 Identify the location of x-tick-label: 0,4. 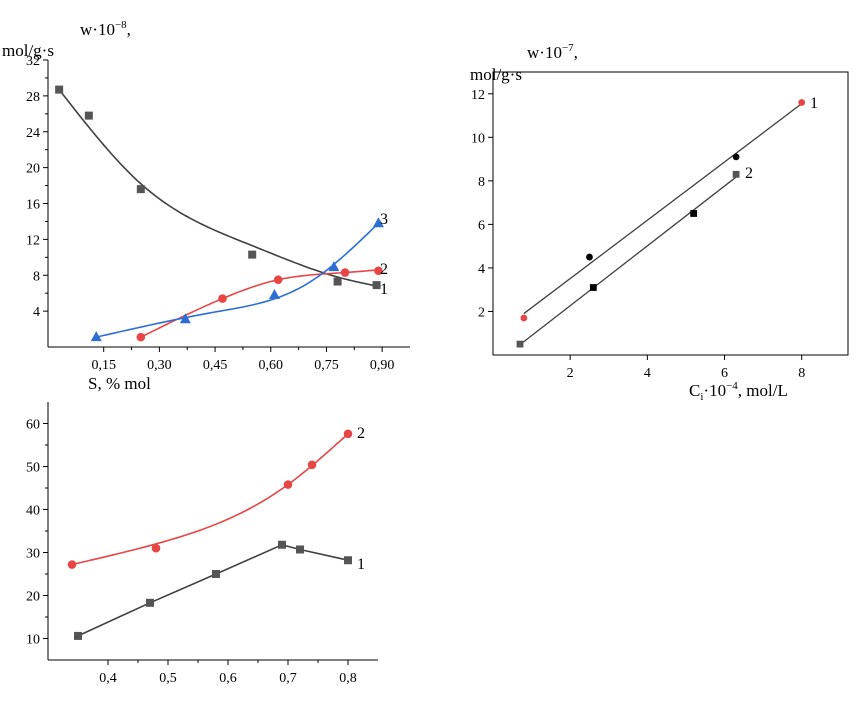
(108, 678).